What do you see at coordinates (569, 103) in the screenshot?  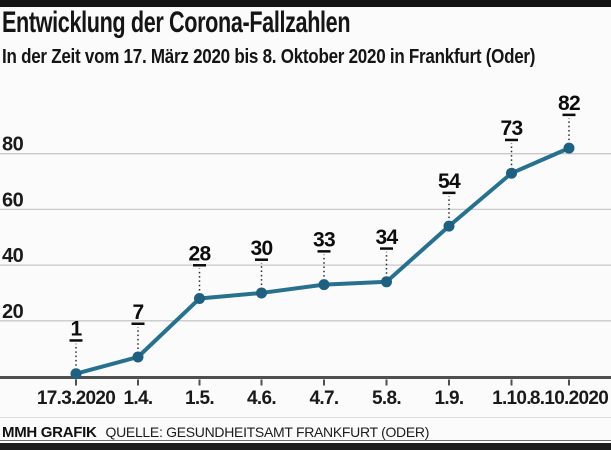 I see `value-label: 82` at bounding box center [569, 103].